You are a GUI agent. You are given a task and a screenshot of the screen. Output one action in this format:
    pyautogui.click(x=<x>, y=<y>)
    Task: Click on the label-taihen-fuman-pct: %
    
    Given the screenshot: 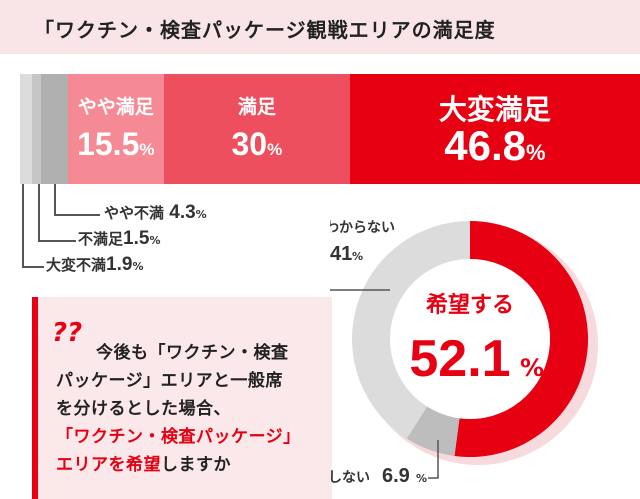 What is the action you would take?
    pyautogui.click(x=138, y=266)
    